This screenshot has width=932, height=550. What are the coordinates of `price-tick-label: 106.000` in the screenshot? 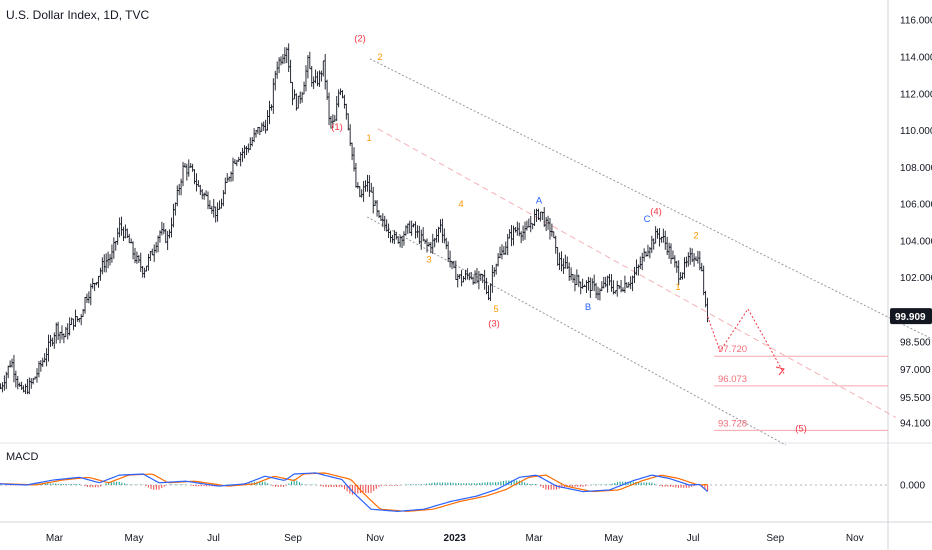 It's located at (916, 205).